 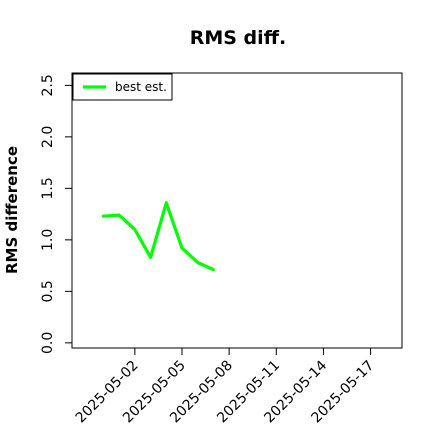 I want to click on y-tick-label: 2.0, so click(x=48, y=137).